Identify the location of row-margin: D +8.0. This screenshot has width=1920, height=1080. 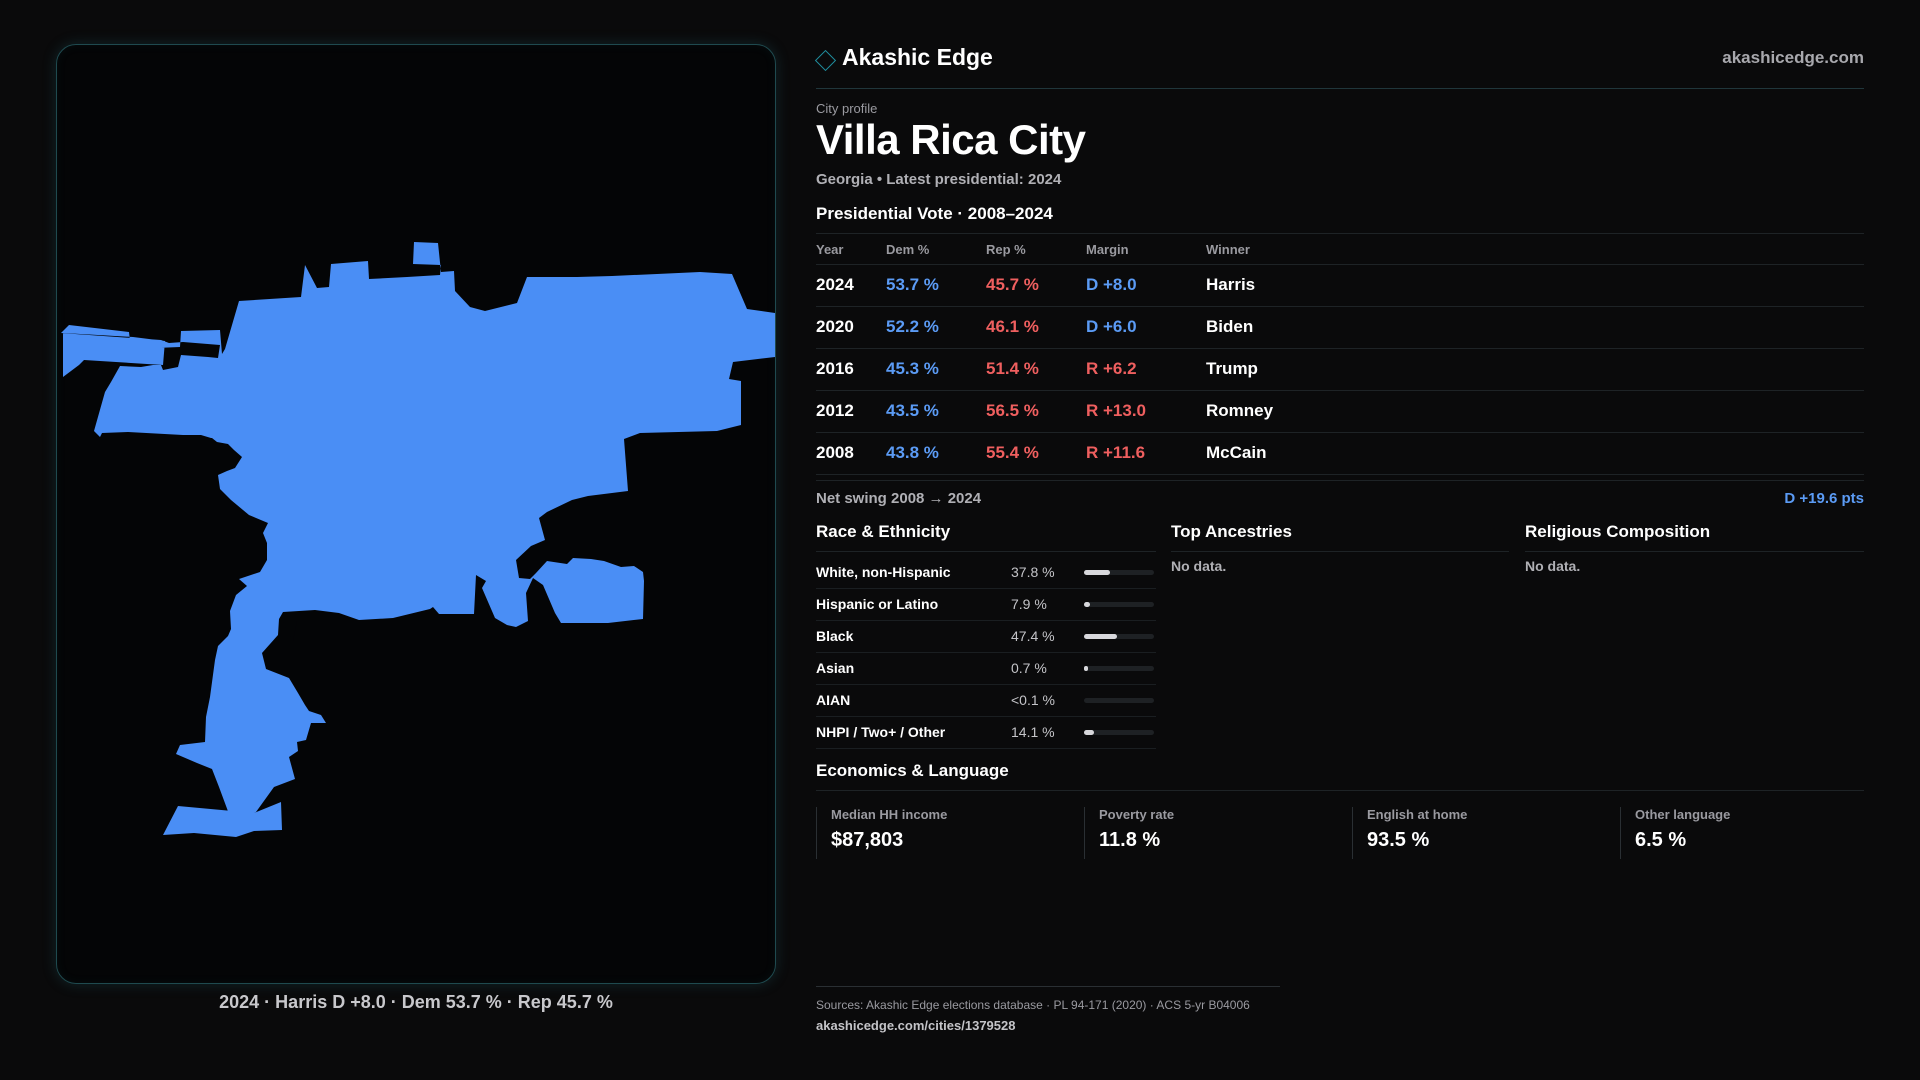
(1111, 284).